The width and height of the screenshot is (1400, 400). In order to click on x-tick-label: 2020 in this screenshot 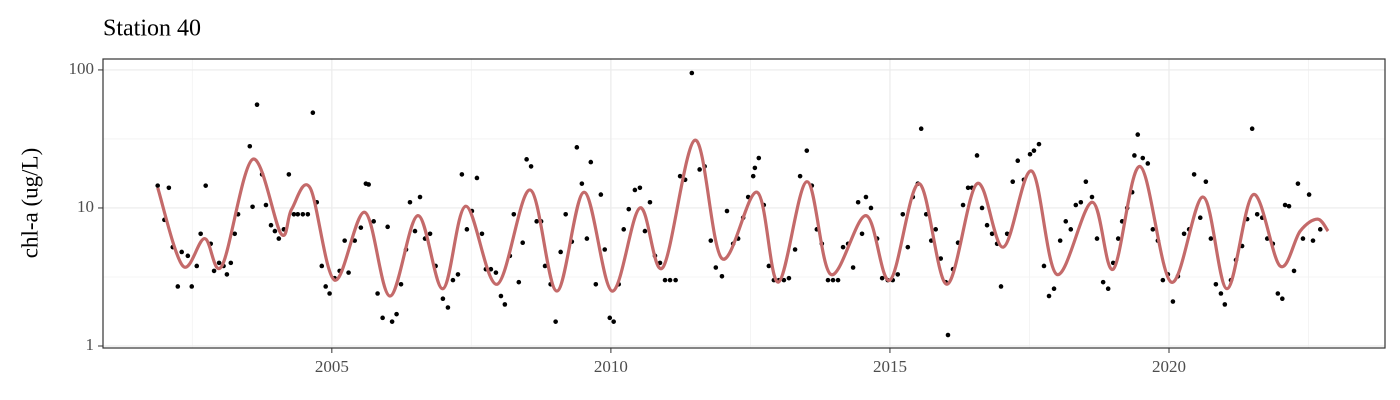, I will do `click(1169, 366)`.